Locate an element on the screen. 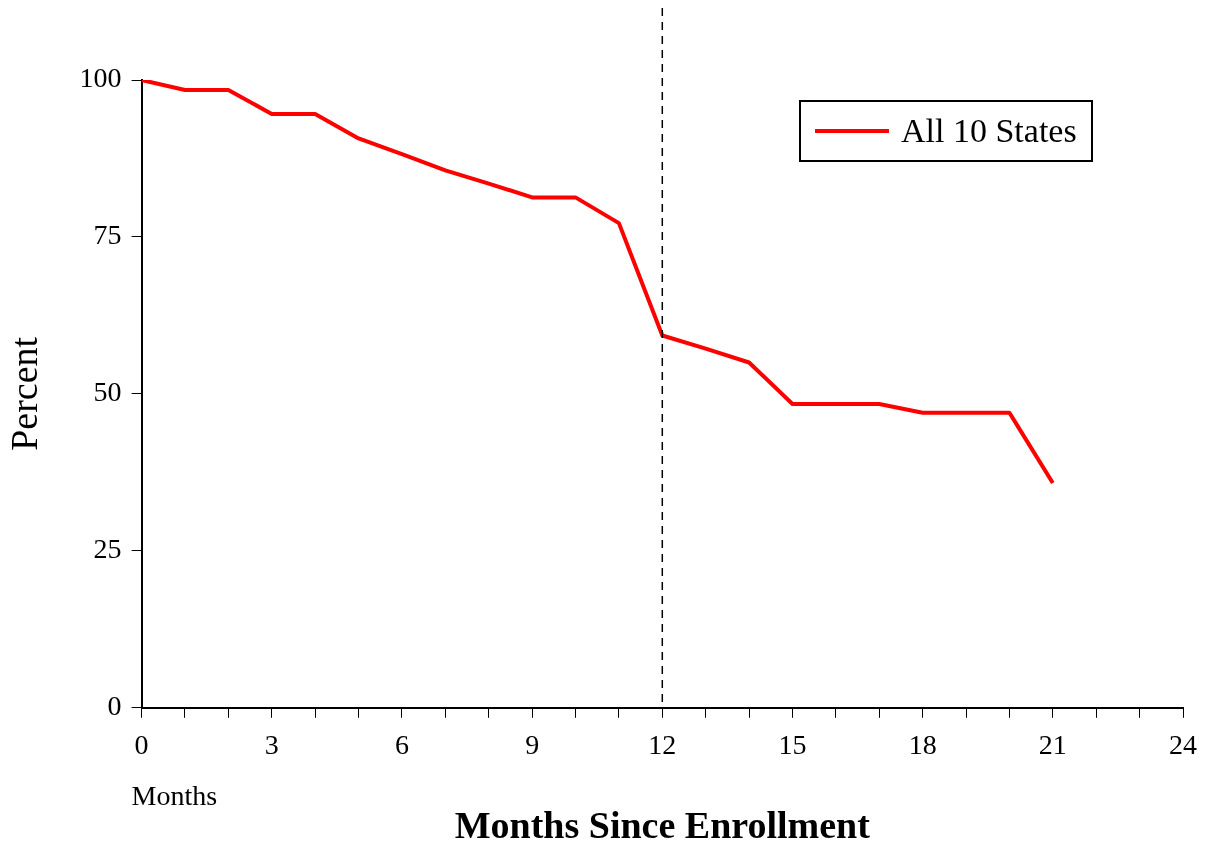 This screenshot has width=1211, height=855. text: Months is located at coordinates (174, 795).